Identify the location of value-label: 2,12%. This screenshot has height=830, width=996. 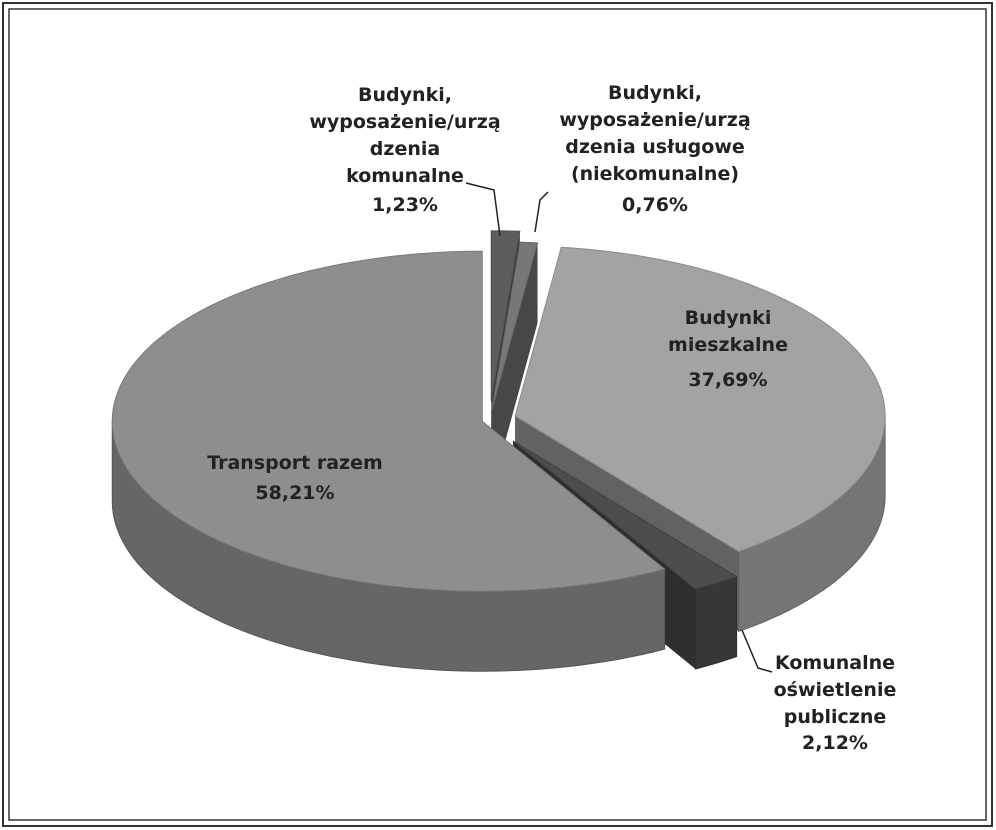
(835, 743).